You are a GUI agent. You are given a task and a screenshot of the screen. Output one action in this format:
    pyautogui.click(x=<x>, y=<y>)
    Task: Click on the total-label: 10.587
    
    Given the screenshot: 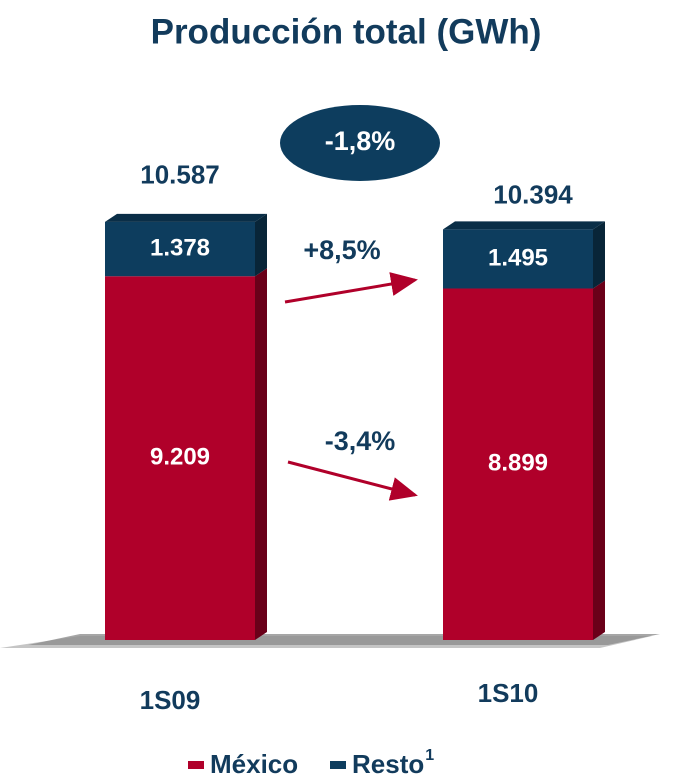 What is the action you would take?
    pyautogui.click(x=180, y=175)
    